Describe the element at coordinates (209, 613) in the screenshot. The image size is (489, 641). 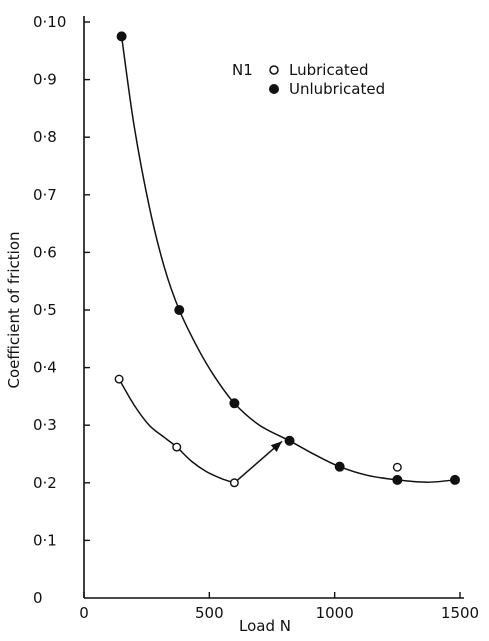
I see `x-tick-label: 500` at that location.